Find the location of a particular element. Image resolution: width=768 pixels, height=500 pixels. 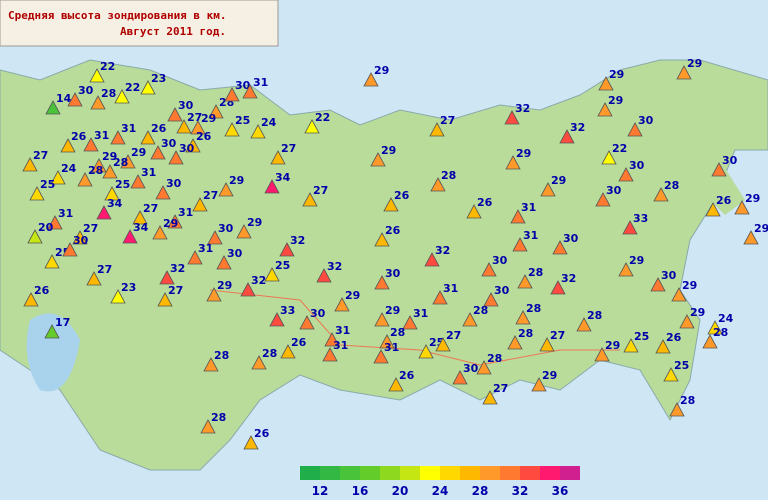

kamchatka is located at coordinates (722, 182).